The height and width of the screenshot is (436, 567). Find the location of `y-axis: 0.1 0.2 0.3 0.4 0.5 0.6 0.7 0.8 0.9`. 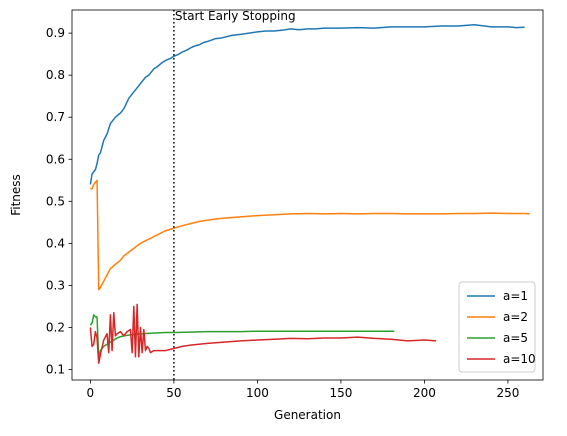

y-axis: 0.1 0.2 0.3 0.4 0.5 0.6 0.7 0.8 0.9 is located at coordinates (59, 201).